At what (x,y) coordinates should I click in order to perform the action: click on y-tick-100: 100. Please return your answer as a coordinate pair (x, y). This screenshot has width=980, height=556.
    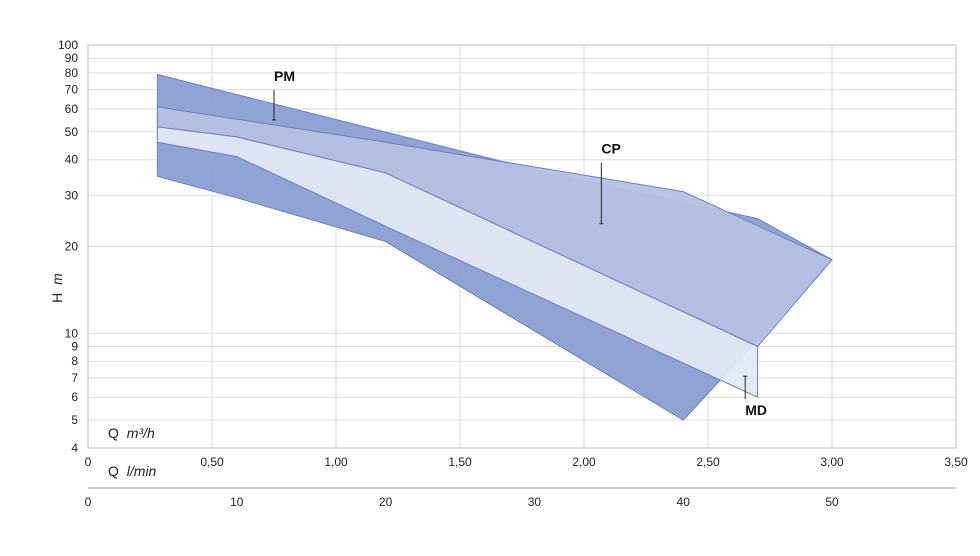
    Looking at the image, I should click on (68, 45).